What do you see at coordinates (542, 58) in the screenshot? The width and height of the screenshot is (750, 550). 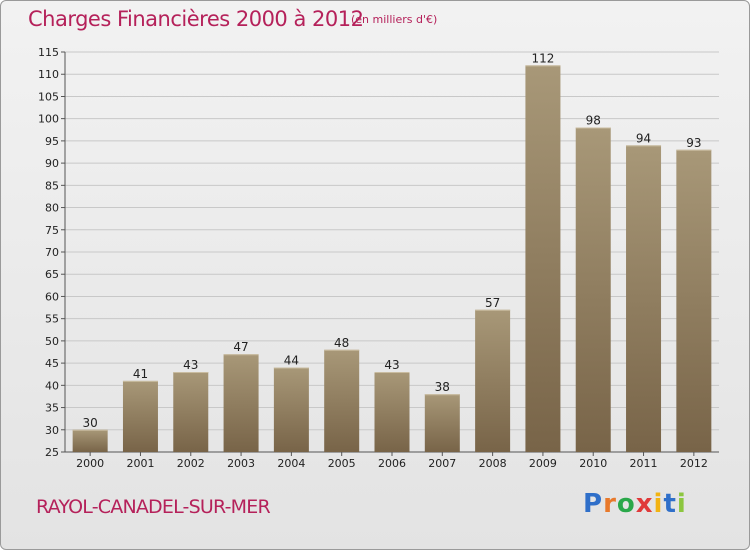 I see `data-label: 112` at bounding box center [542, 58].